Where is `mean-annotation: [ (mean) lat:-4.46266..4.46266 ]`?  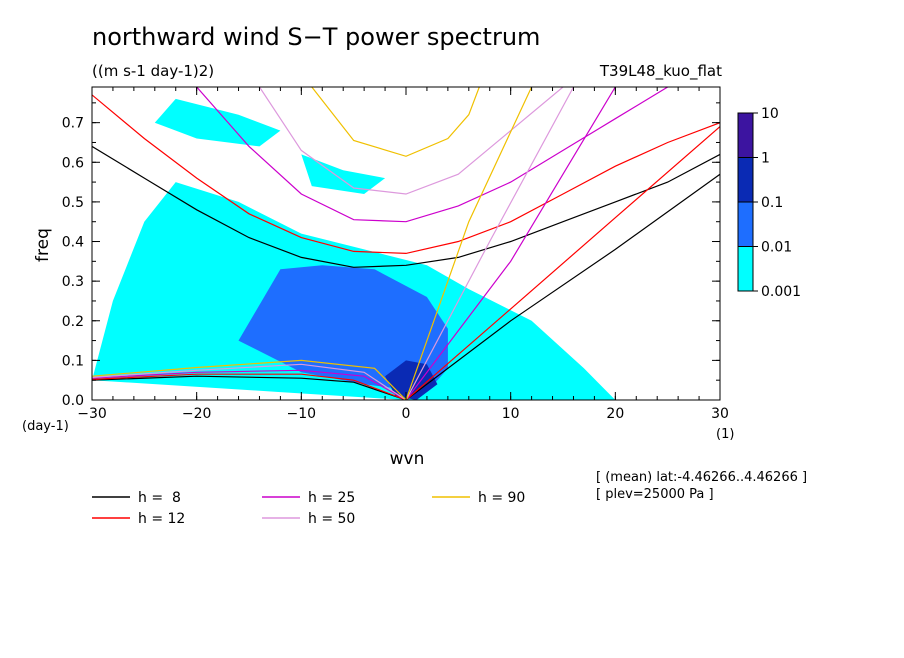 mean-annotation: [ (mean) lat:-4.46266..4.46266 ] is located at coordinates (701, 477).